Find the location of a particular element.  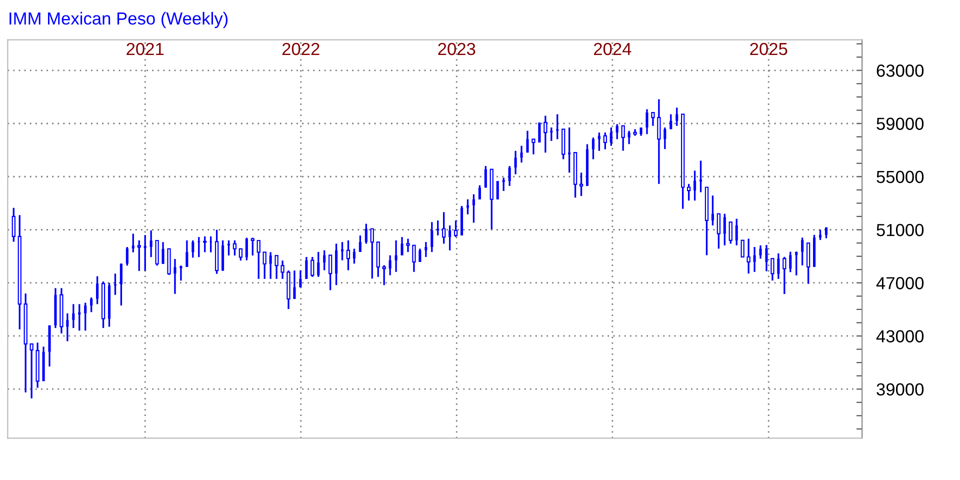

y-tick-label: 55000 is located at coordinates (900, 177).